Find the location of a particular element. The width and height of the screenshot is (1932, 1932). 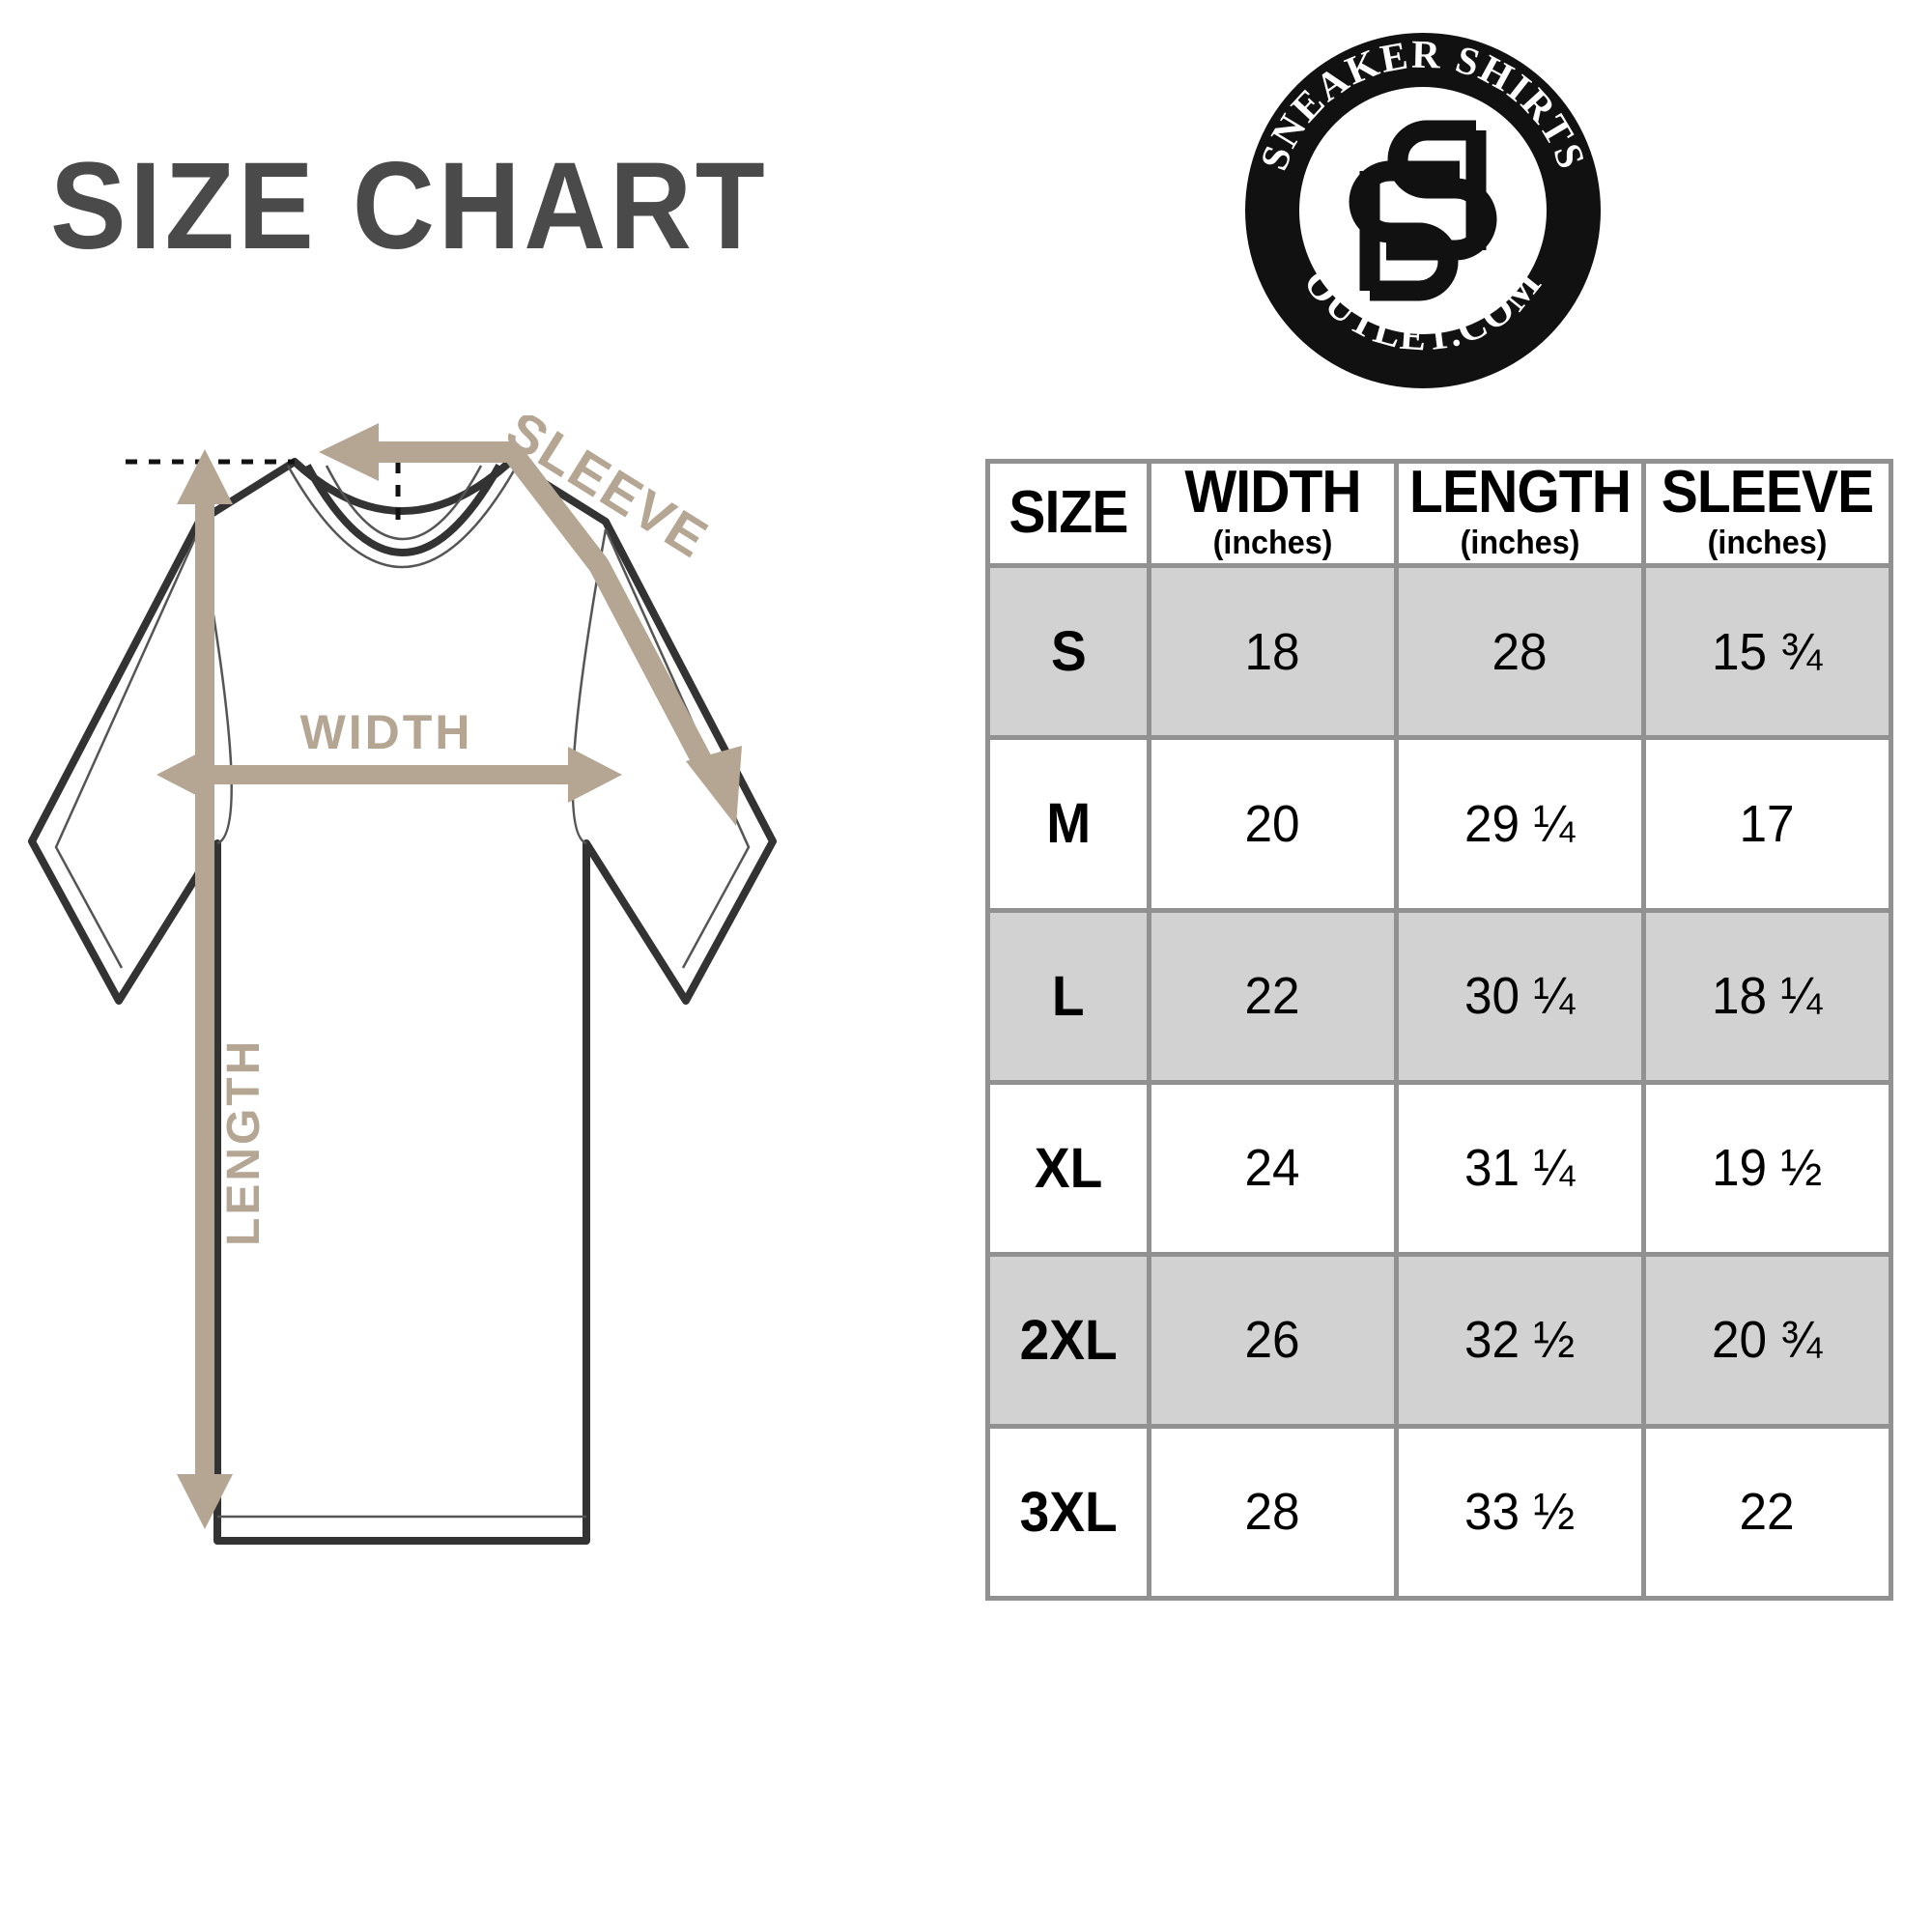

cell-length: 29 ¼ is located at coordinates (1519, 824).